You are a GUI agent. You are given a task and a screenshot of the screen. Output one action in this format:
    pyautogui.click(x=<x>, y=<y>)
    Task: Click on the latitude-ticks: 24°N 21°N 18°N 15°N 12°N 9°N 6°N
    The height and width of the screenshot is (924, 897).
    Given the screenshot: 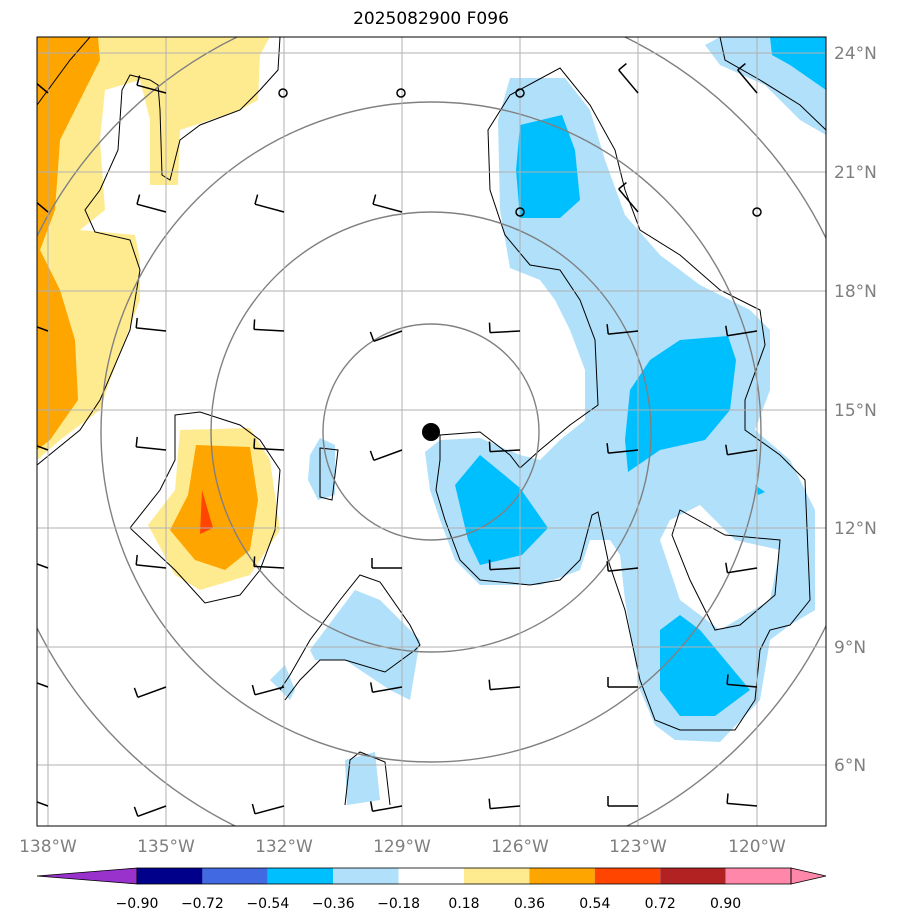 What is the action you would take?
    pyautogui.click(x=855, y=410)
    